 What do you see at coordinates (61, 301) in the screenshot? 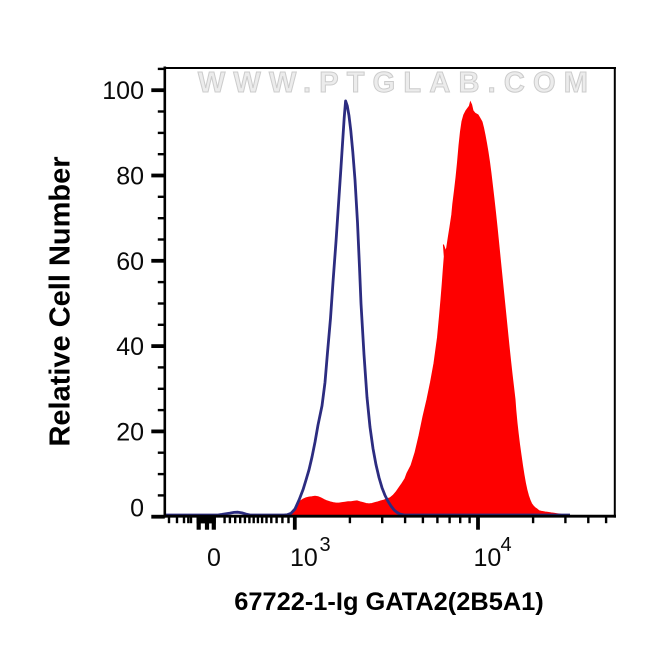
I see `svg-text: Relative Cell Number` at bounding box center [61, 301].